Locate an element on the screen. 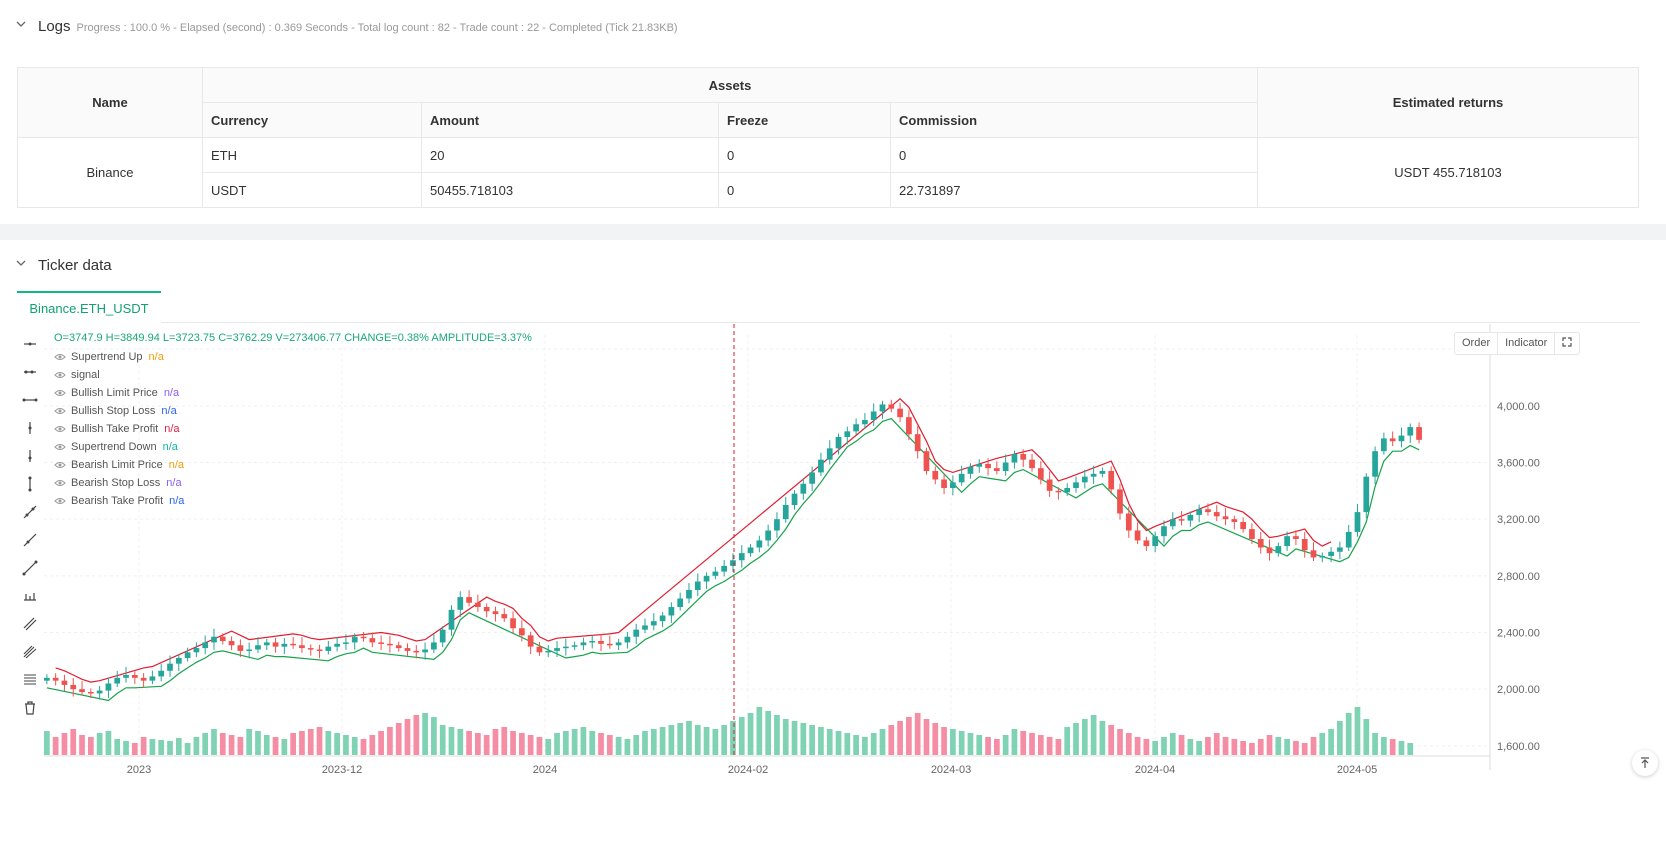 This screenshot has width=1666, height=842. trend-ray-icon is located at coordinates (30, 540).